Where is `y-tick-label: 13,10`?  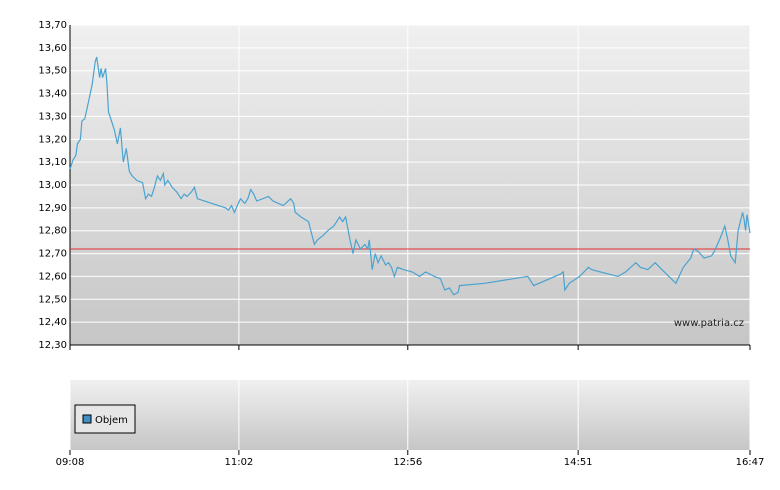
y-tick-label: 13,10 is located at coordinates (52, 162).